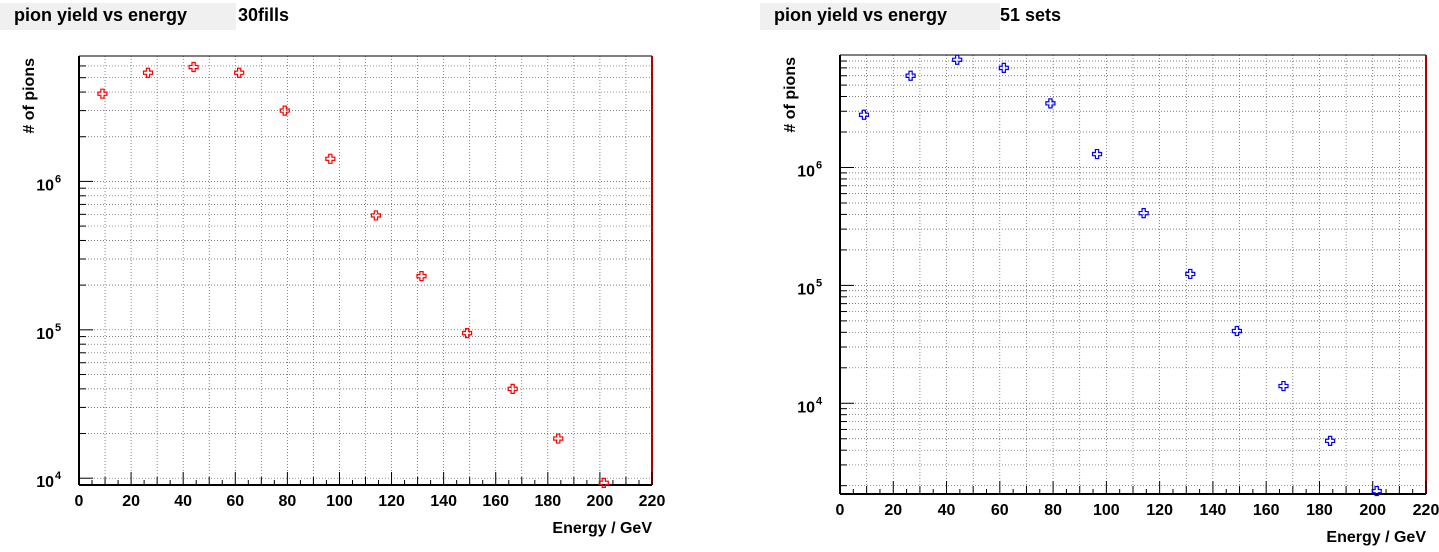  I want to click on chart-title-extra: 51 sets, so click(1031, 15).